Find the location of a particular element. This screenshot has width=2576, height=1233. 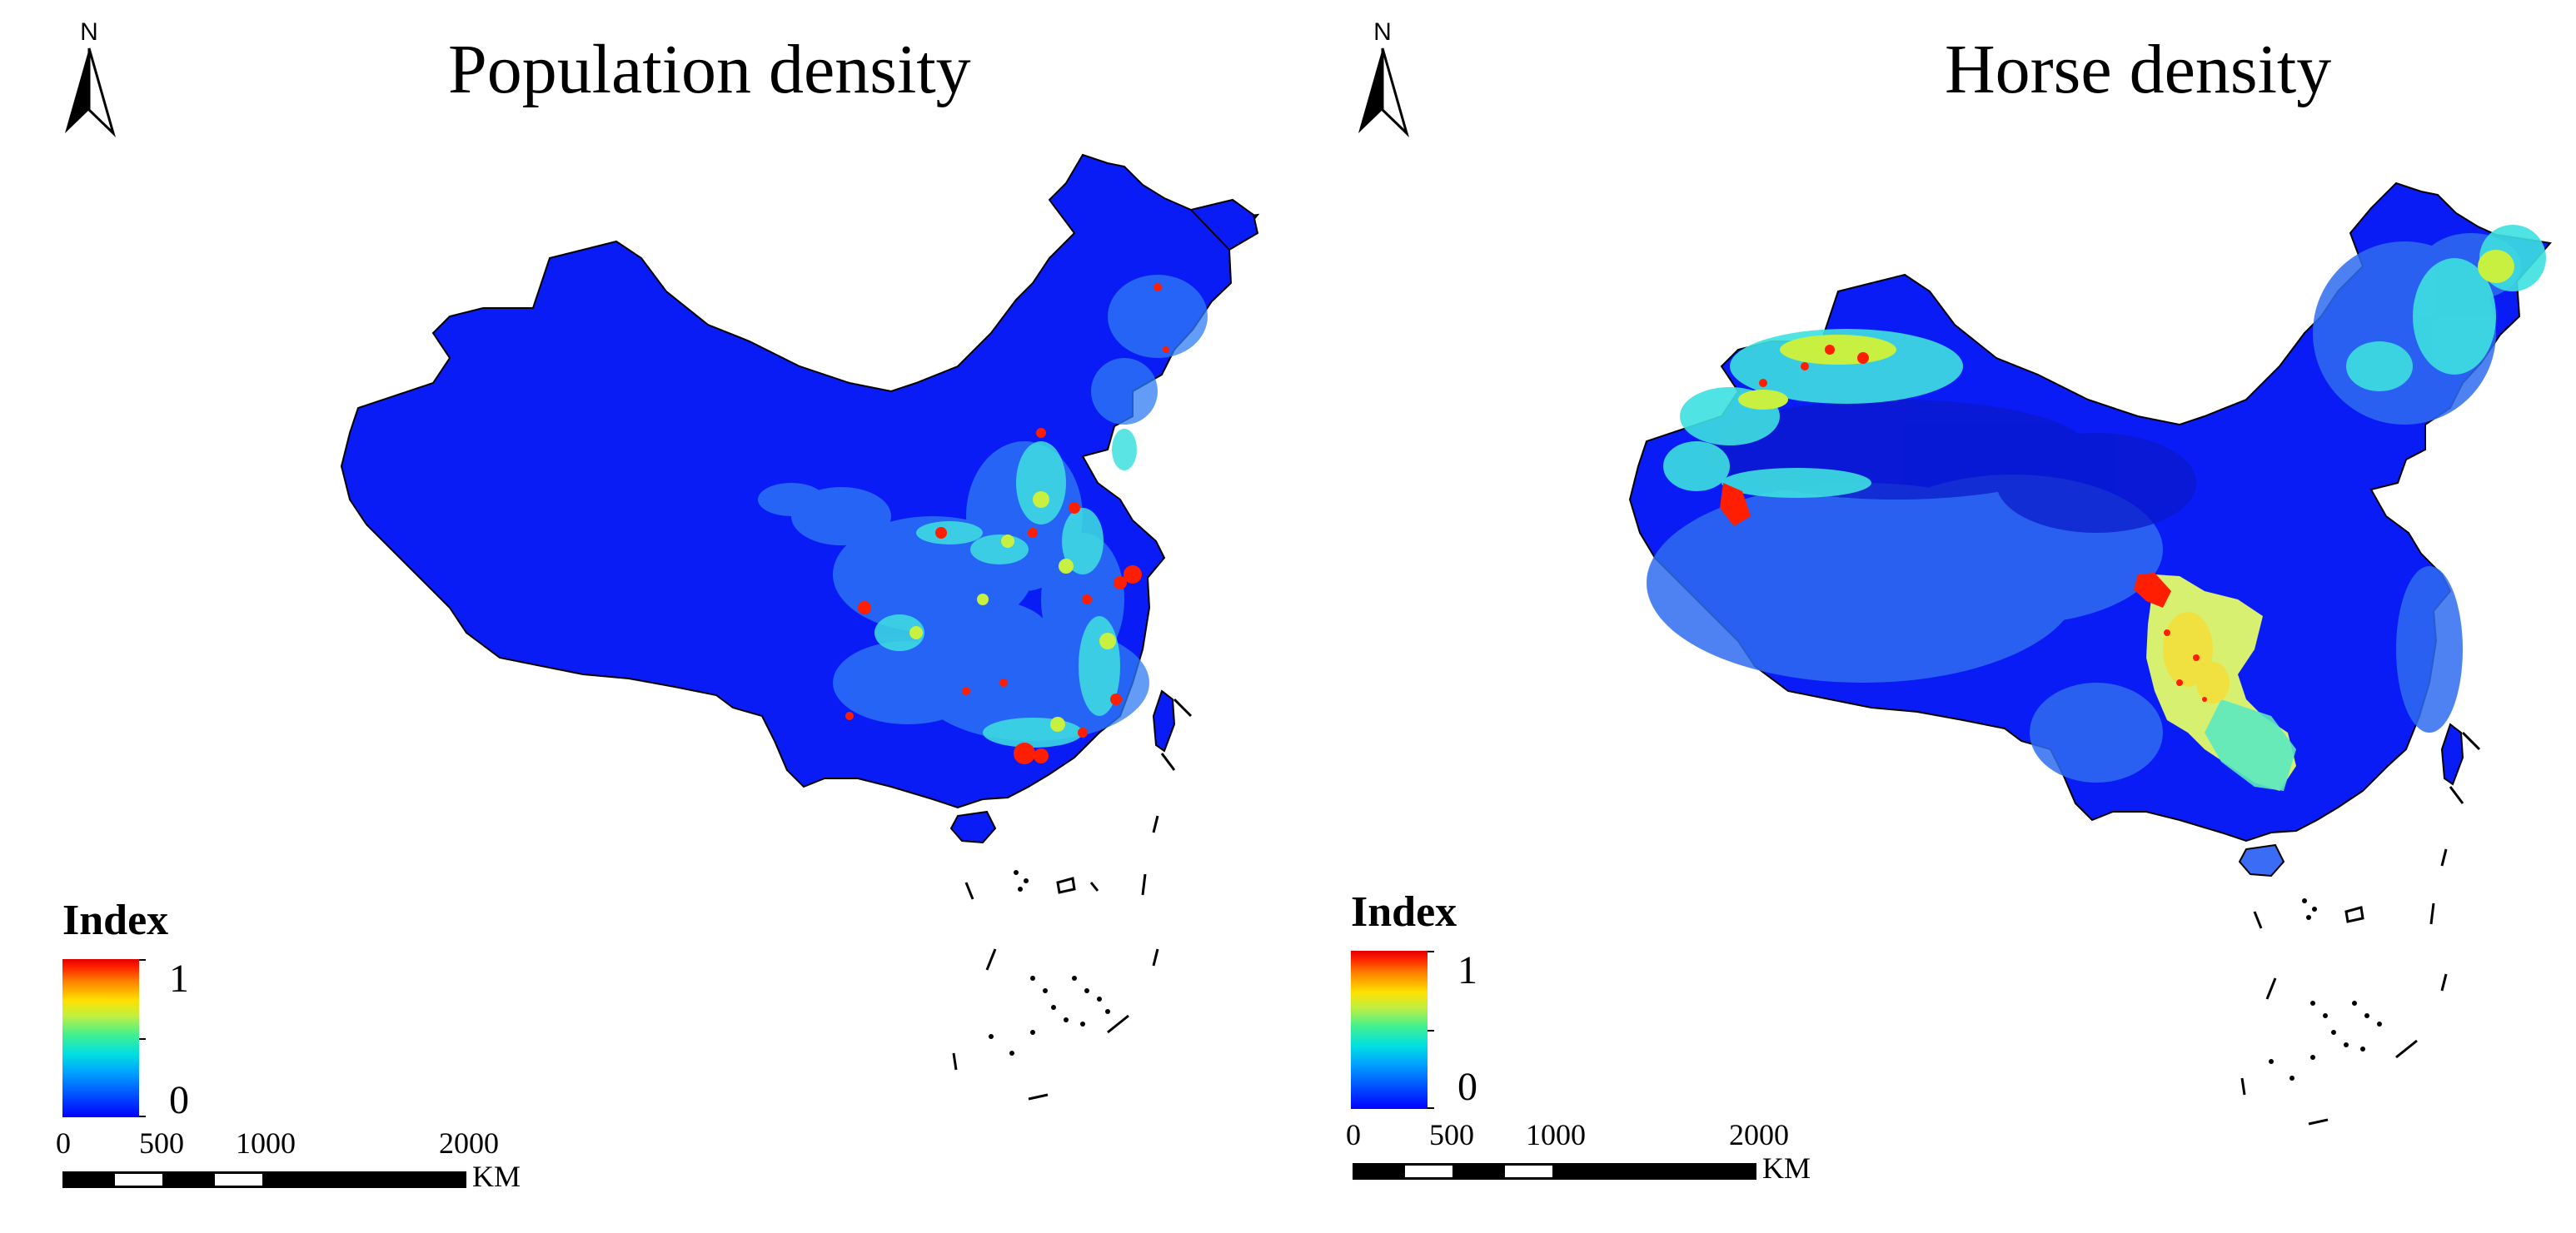

map-title: Population density is located at coordinates (709, 69).